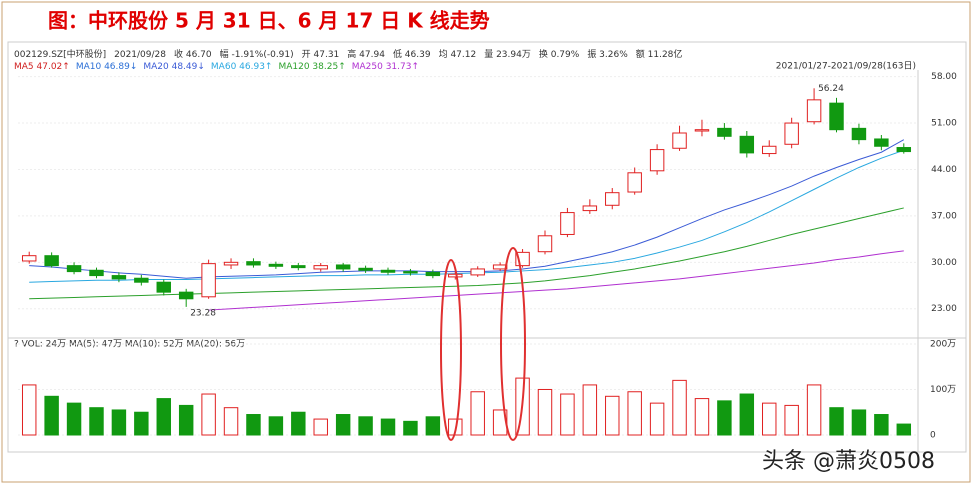 The width and height of the screenshot is (973, 485). What do you see at coordinates (944, 77) in the screenshot?
I see `y-tick-label: 58.00` at bounding box center [944, 77].